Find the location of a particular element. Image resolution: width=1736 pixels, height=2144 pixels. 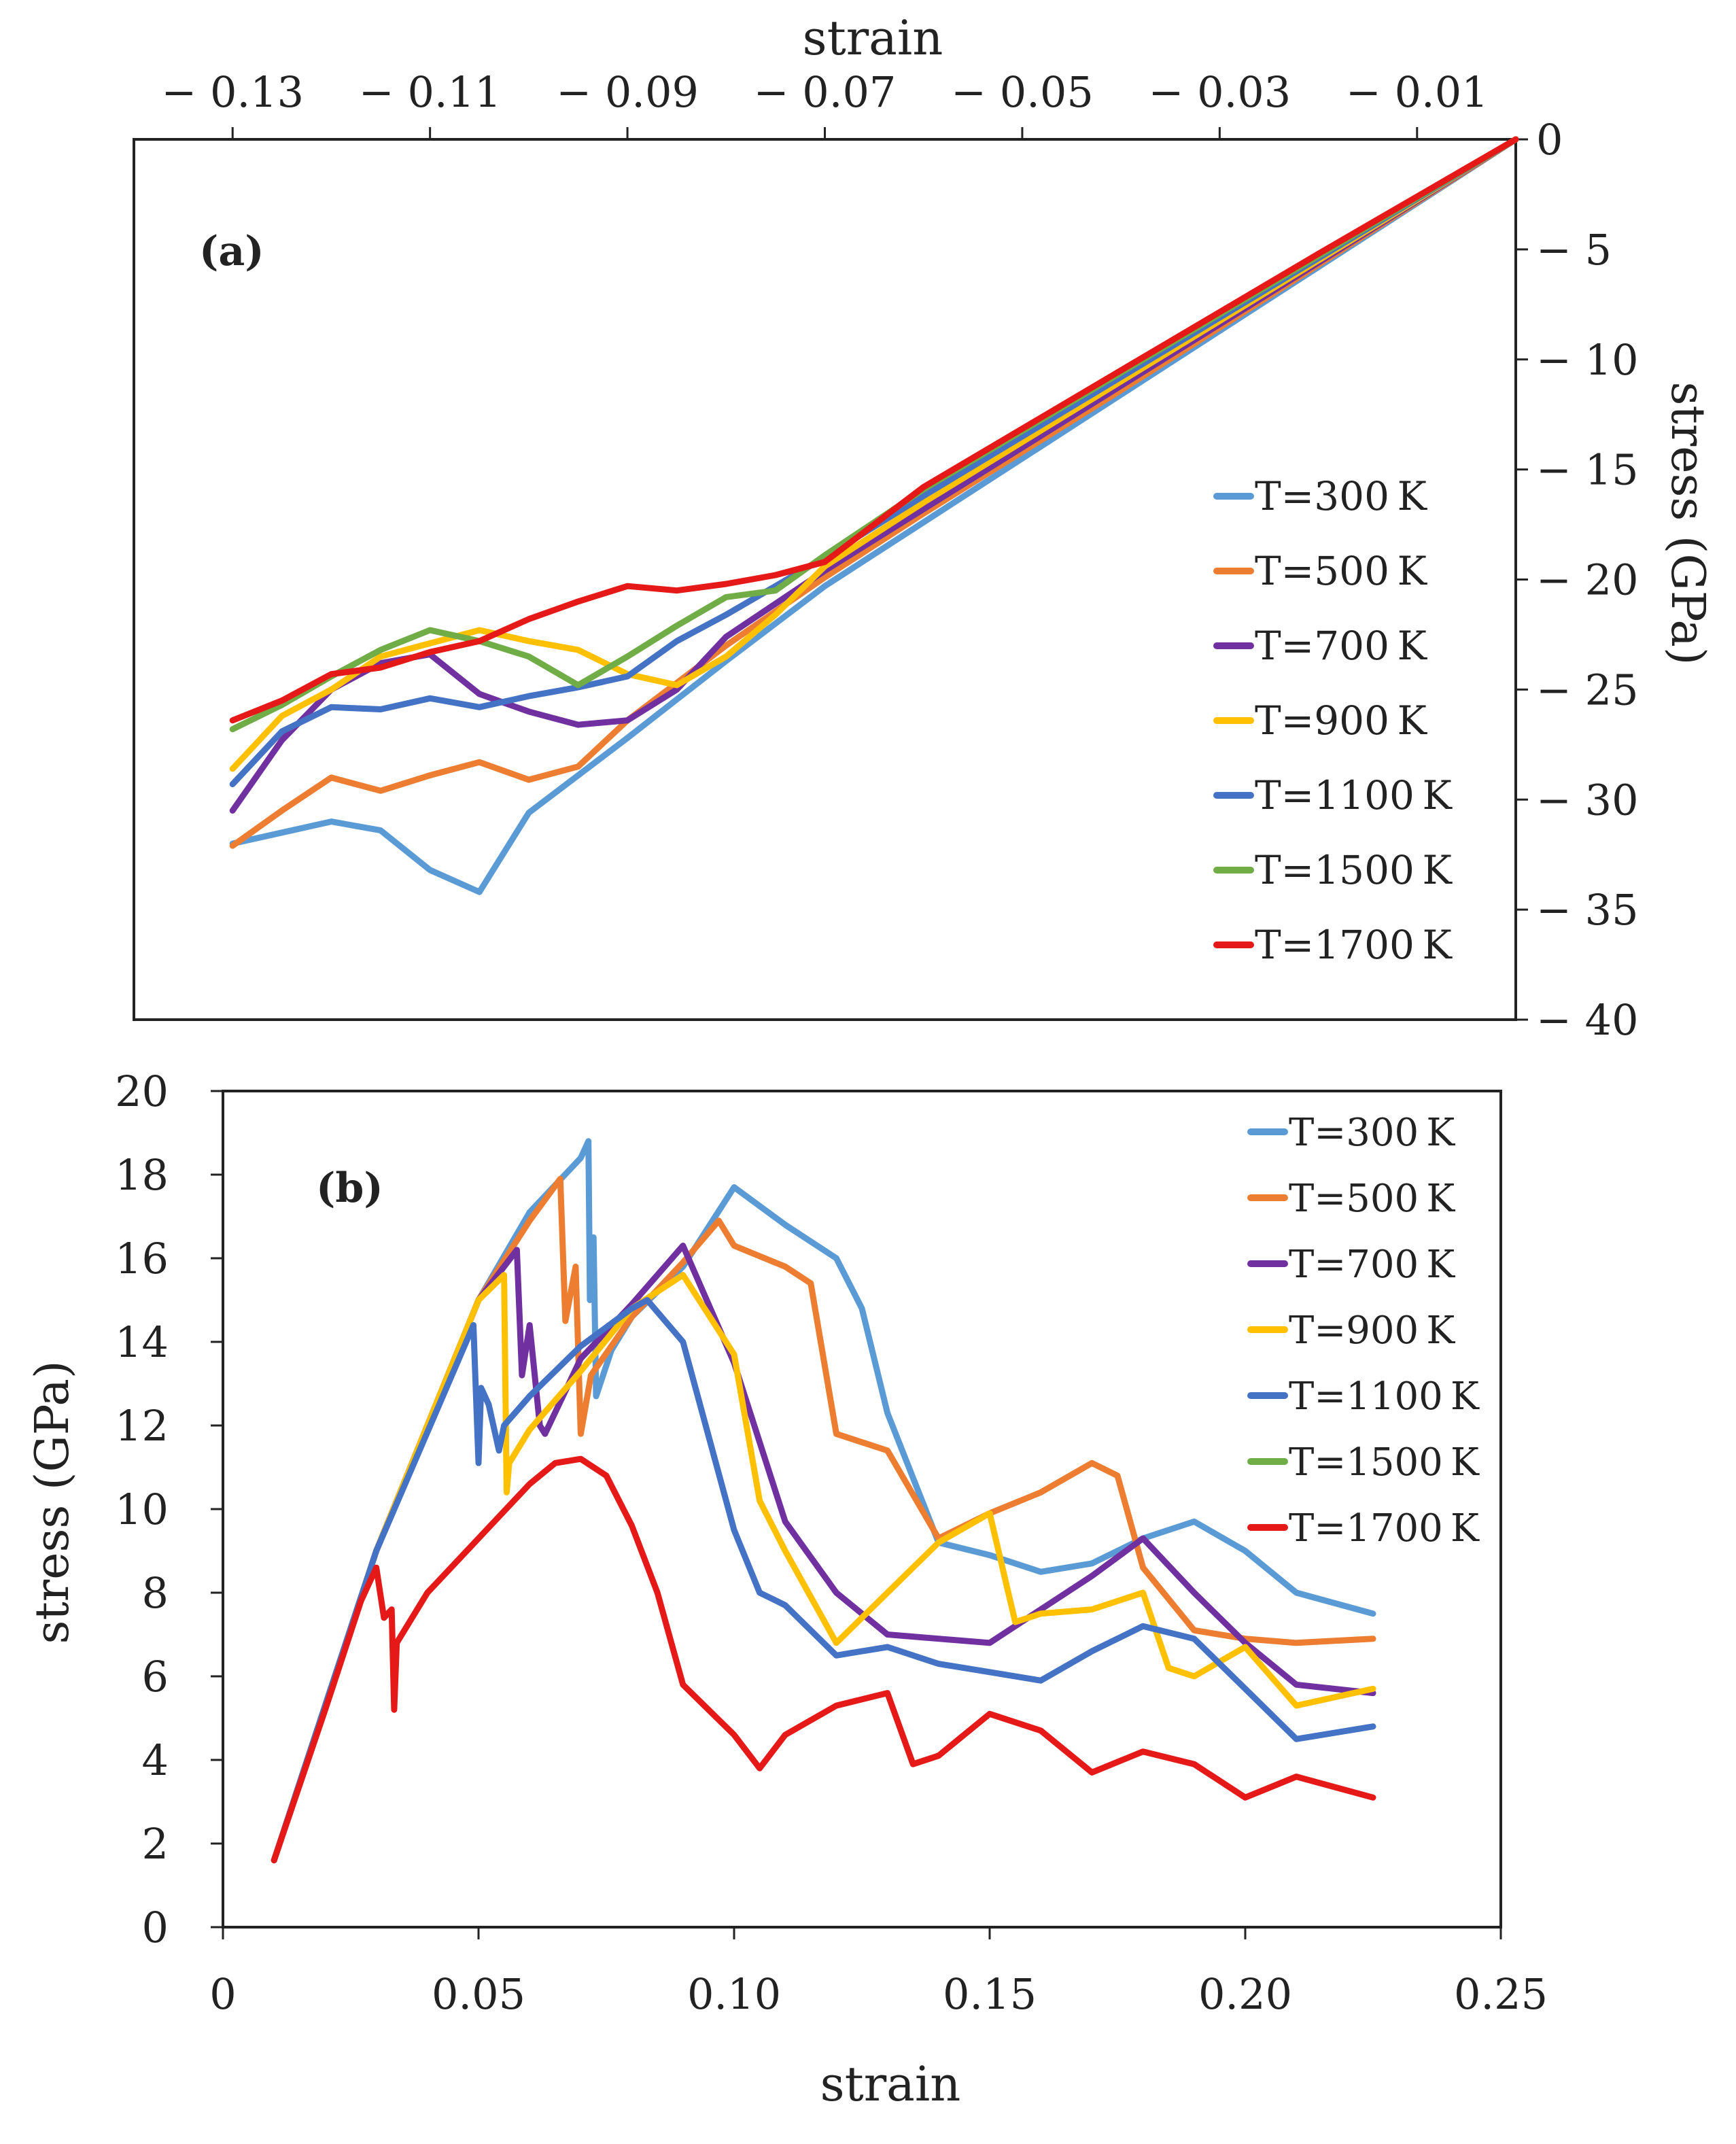

x-tick-label-b-3: 0.15 is located at coordinates (990, 1994).